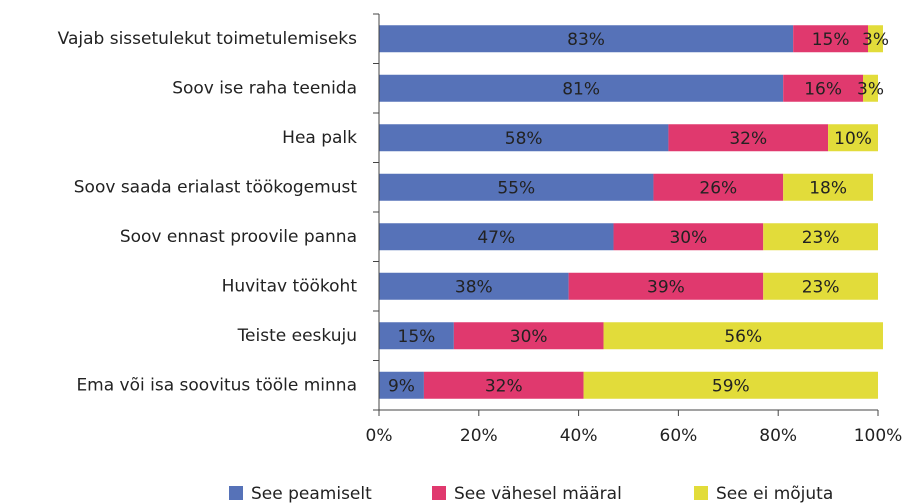  I want to click on data-label: 39%, so click(666, 287).